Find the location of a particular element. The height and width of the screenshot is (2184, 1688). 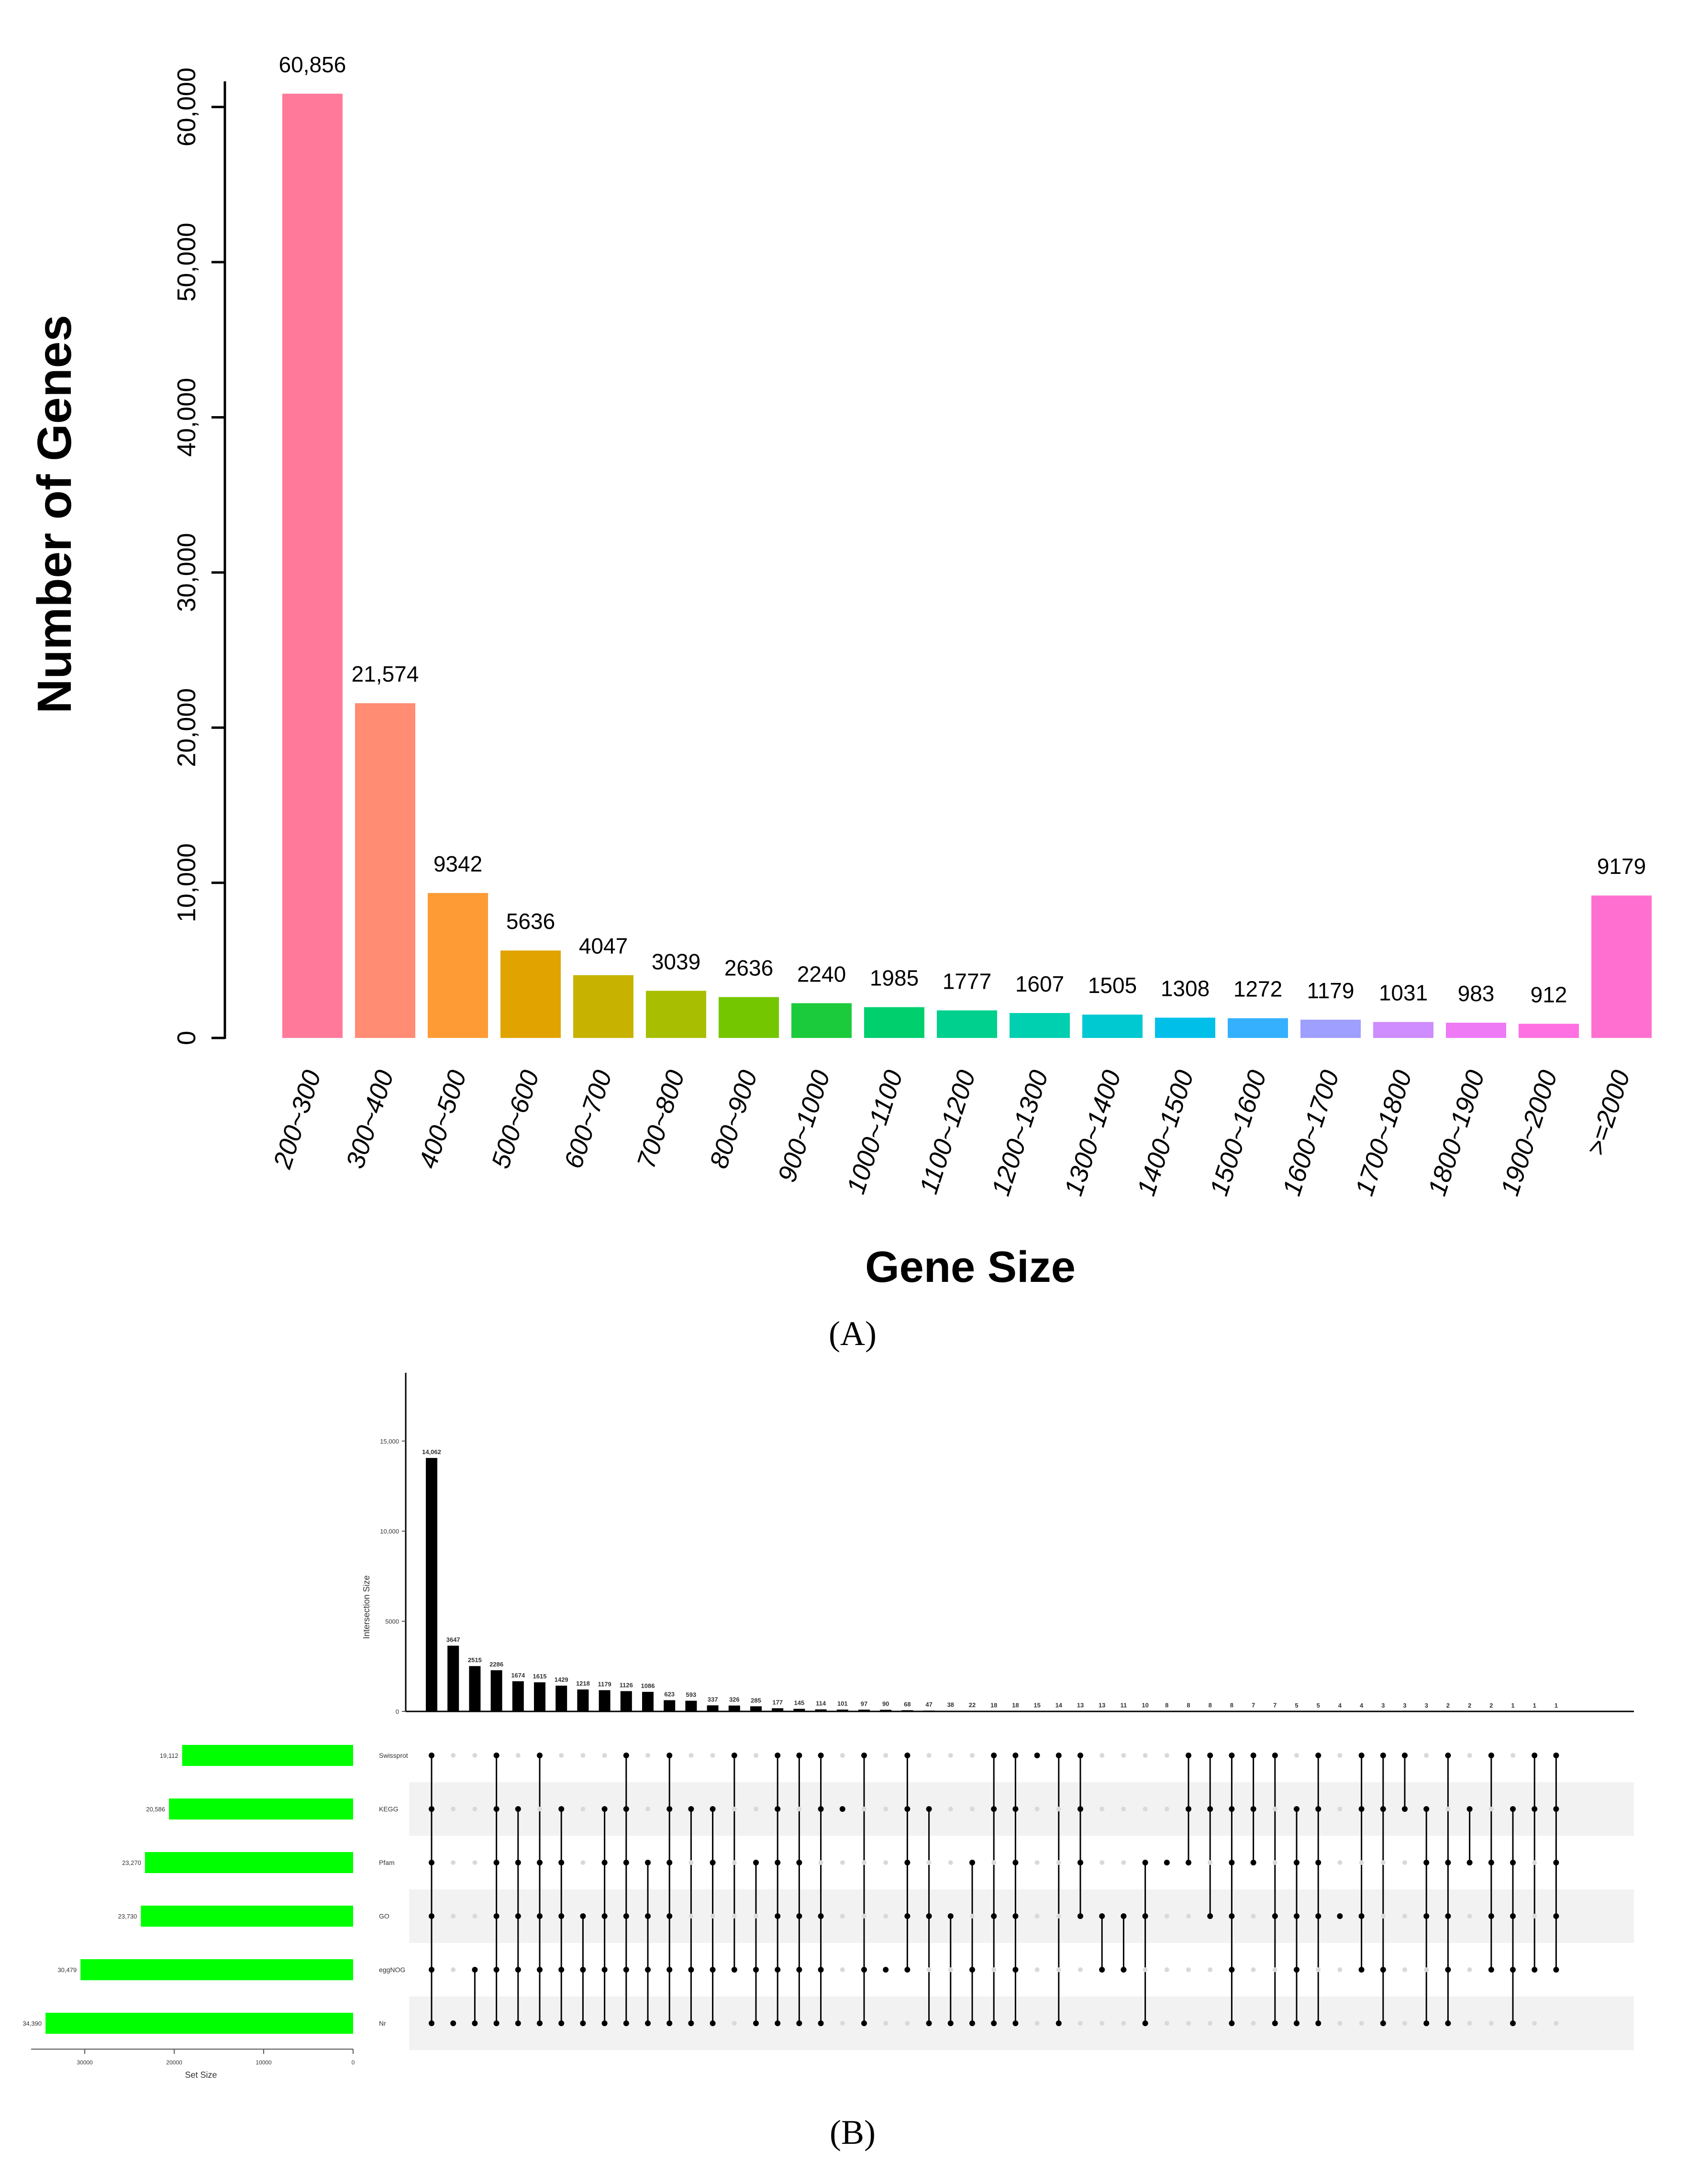

intersection-bar-label-8: 1218 is located at coordinates (583, 1683).